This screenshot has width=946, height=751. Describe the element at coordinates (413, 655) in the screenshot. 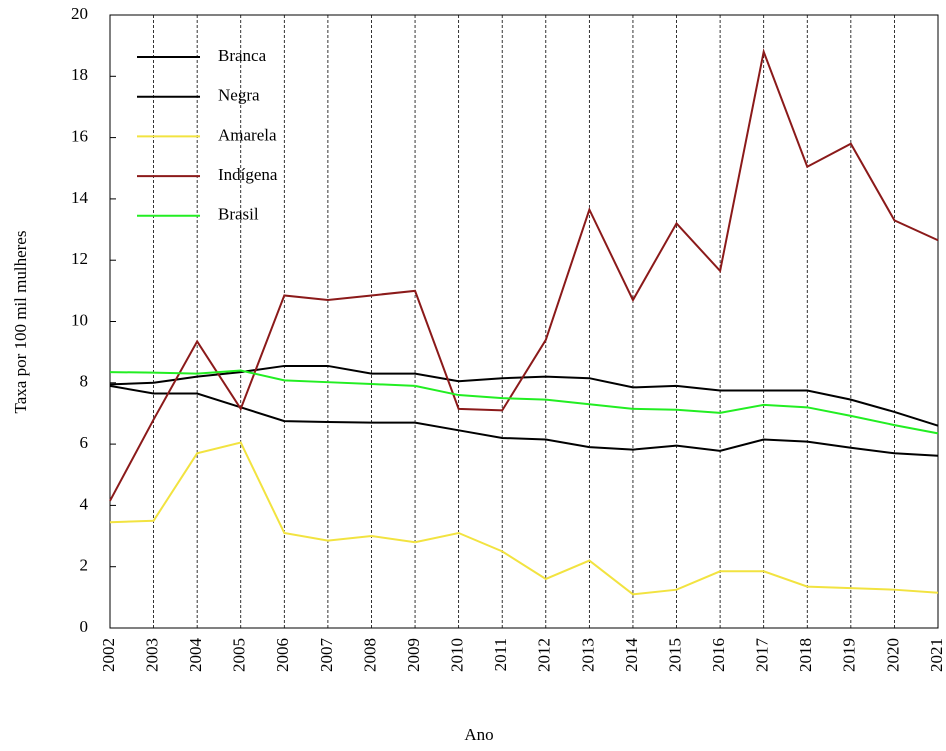

I see `x-tick-label: 2009` at that location.